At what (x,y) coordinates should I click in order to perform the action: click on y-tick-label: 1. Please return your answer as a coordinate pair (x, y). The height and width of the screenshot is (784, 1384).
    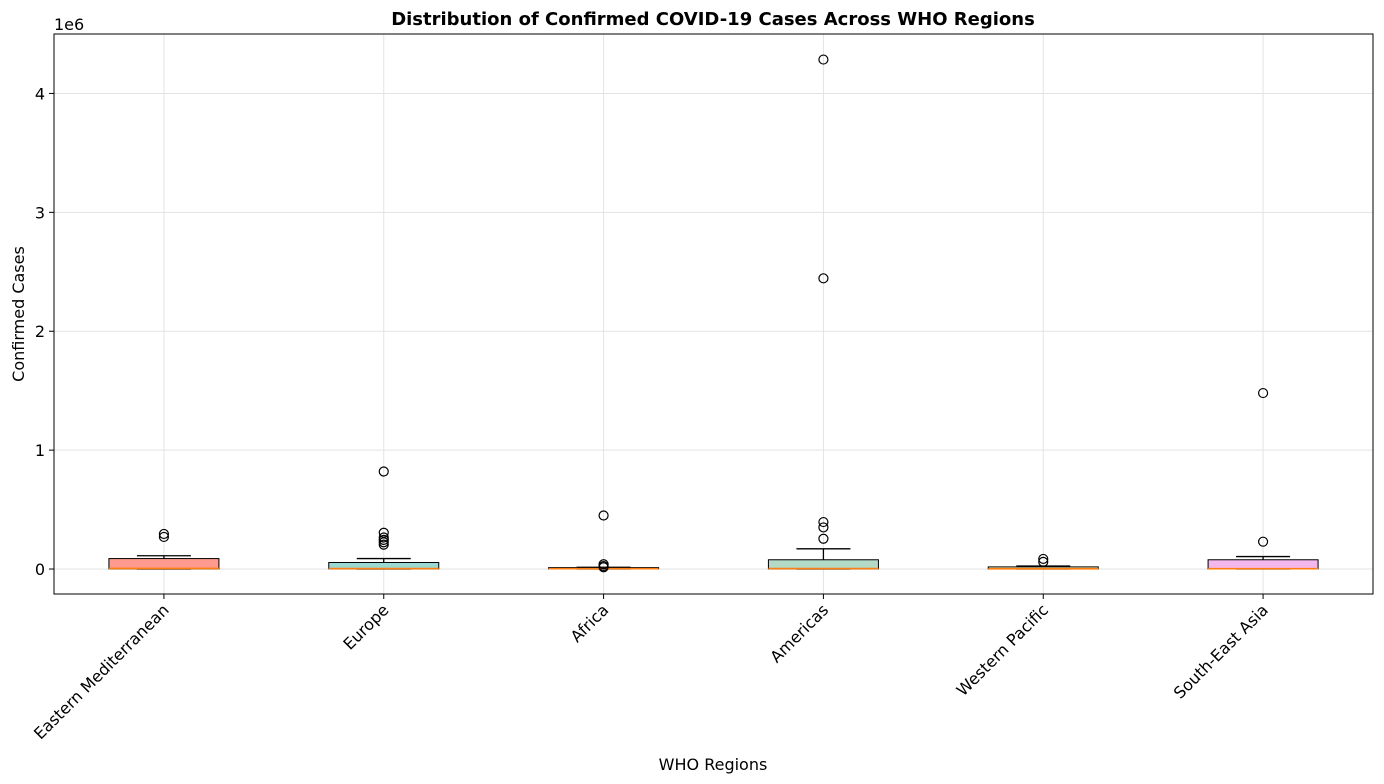
    Looking at the image, I should click on (40, 450).